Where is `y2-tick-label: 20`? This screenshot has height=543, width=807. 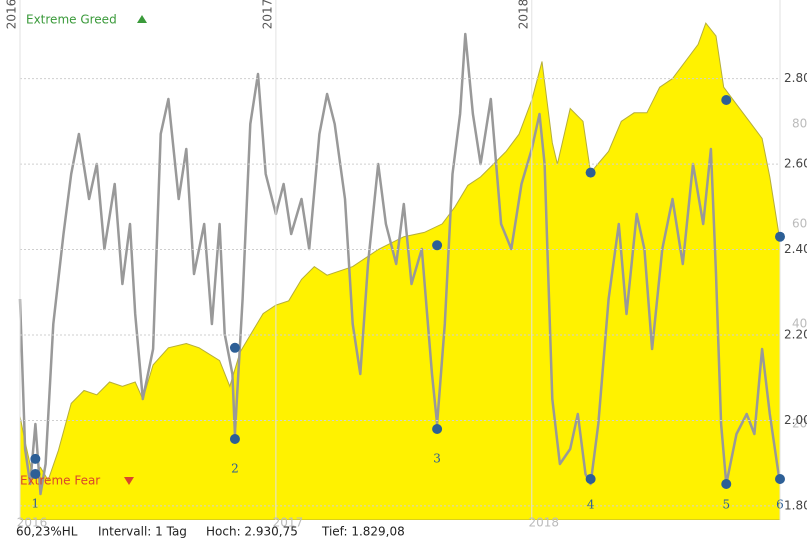
y2-tick-label: 20 is located at coordinates (799, 424).